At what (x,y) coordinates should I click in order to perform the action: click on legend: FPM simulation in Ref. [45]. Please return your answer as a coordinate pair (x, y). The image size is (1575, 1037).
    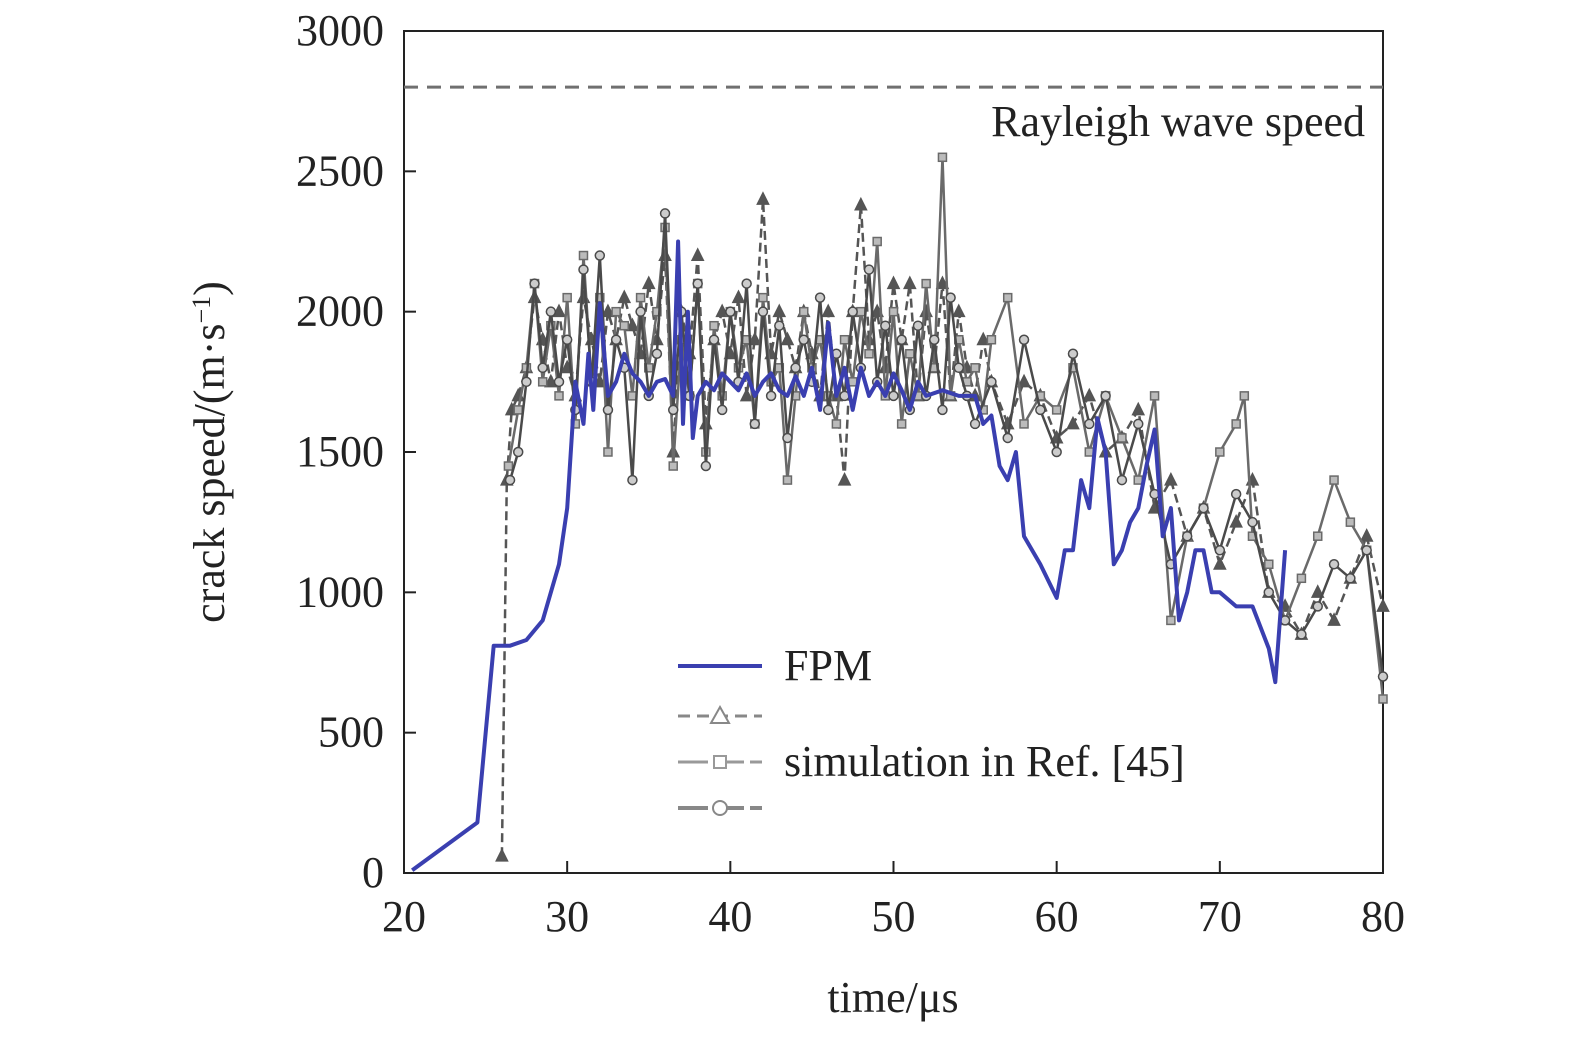
    Looking at the image, I should click on (931, 728).